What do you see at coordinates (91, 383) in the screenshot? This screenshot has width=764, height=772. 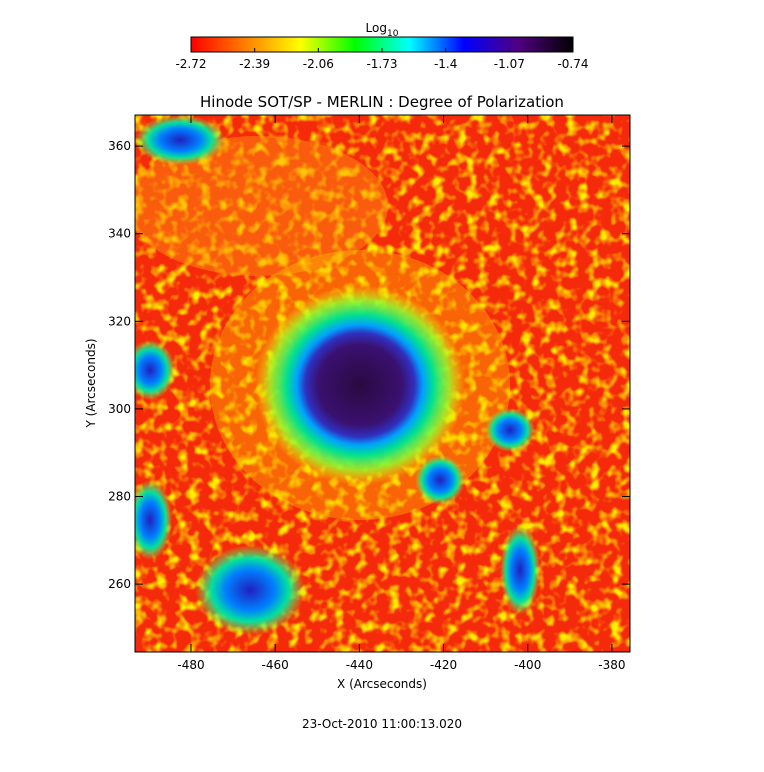 I see `y-axis-label: Y (Arcseconds)` at bounding box center [91, 383].